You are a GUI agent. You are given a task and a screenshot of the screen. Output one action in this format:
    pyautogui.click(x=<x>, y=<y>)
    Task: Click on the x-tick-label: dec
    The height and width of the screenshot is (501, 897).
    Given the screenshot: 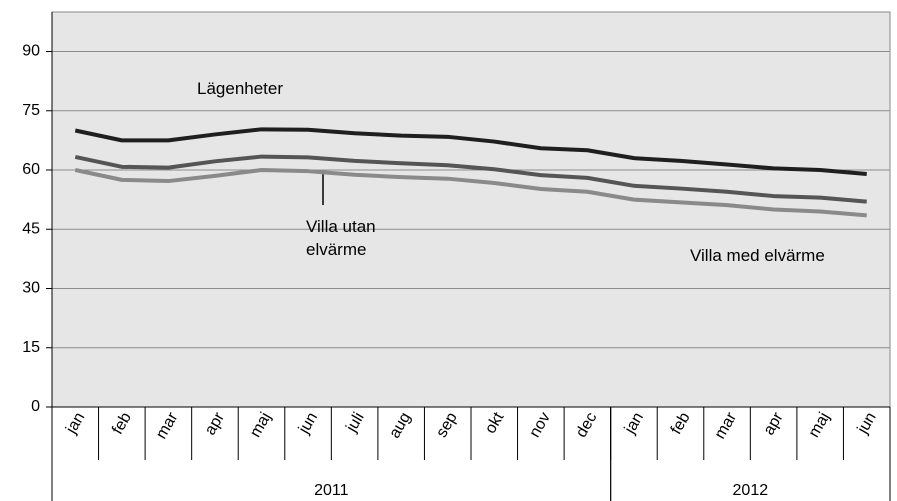 What is the action you would take?
    pyautogui.click(x=587, y=425)
    